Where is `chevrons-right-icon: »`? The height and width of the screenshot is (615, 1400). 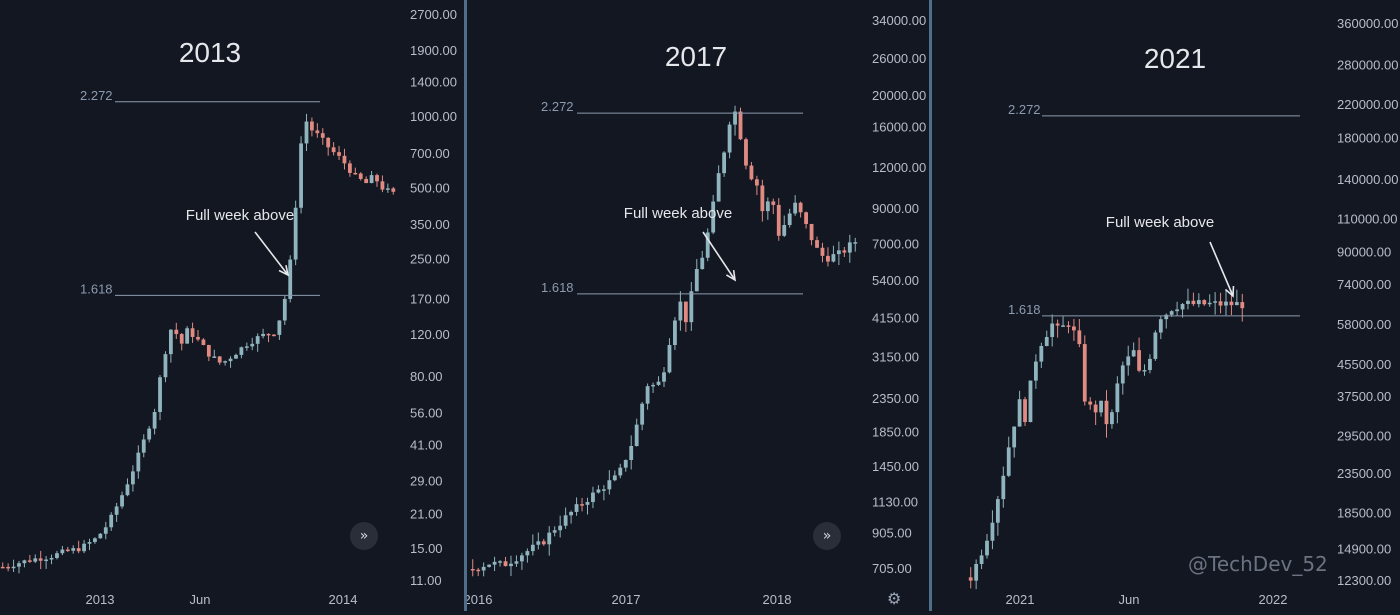
chevrons-right-icon: » is located at coordinates (364, 536).